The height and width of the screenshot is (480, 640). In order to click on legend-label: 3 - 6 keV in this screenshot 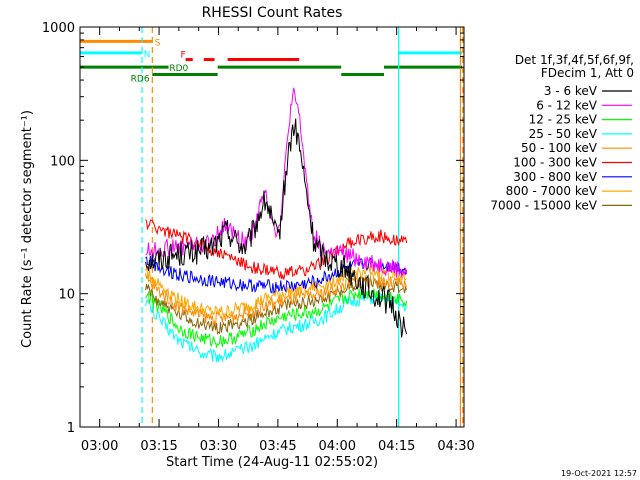, I will do `click(571, 91)`.